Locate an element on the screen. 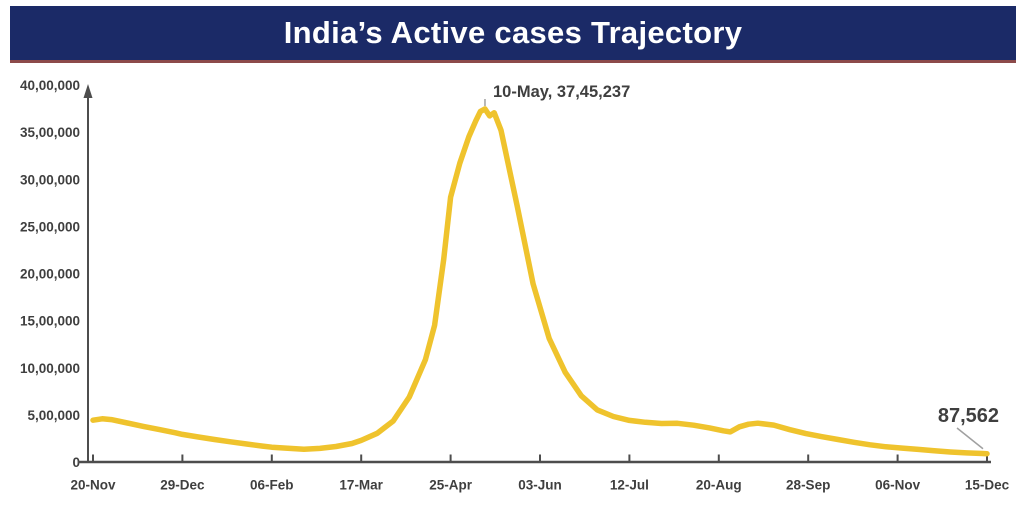 This screenshot has width=1024, height=515. x-tick-label: 20-Nov is located at coordinates (93, 485).